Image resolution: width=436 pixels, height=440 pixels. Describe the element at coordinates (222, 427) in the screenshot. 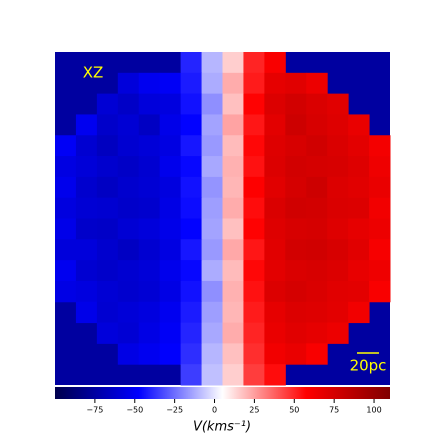

I see `colorbar-label: V(kms⁻¹)` at that location.